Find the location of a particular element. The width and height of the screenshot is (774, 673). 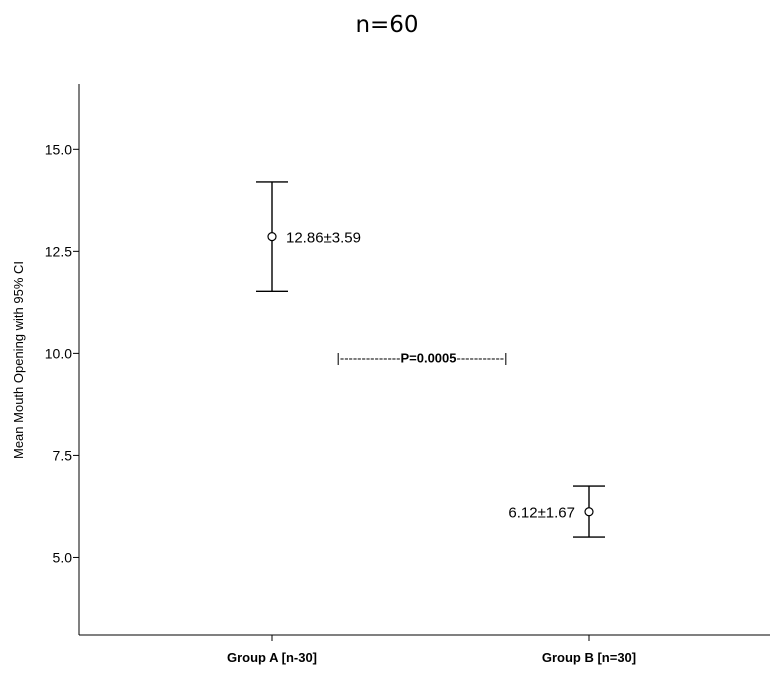

y-tick-label: 15.0 is located at coordinates (58, 149).